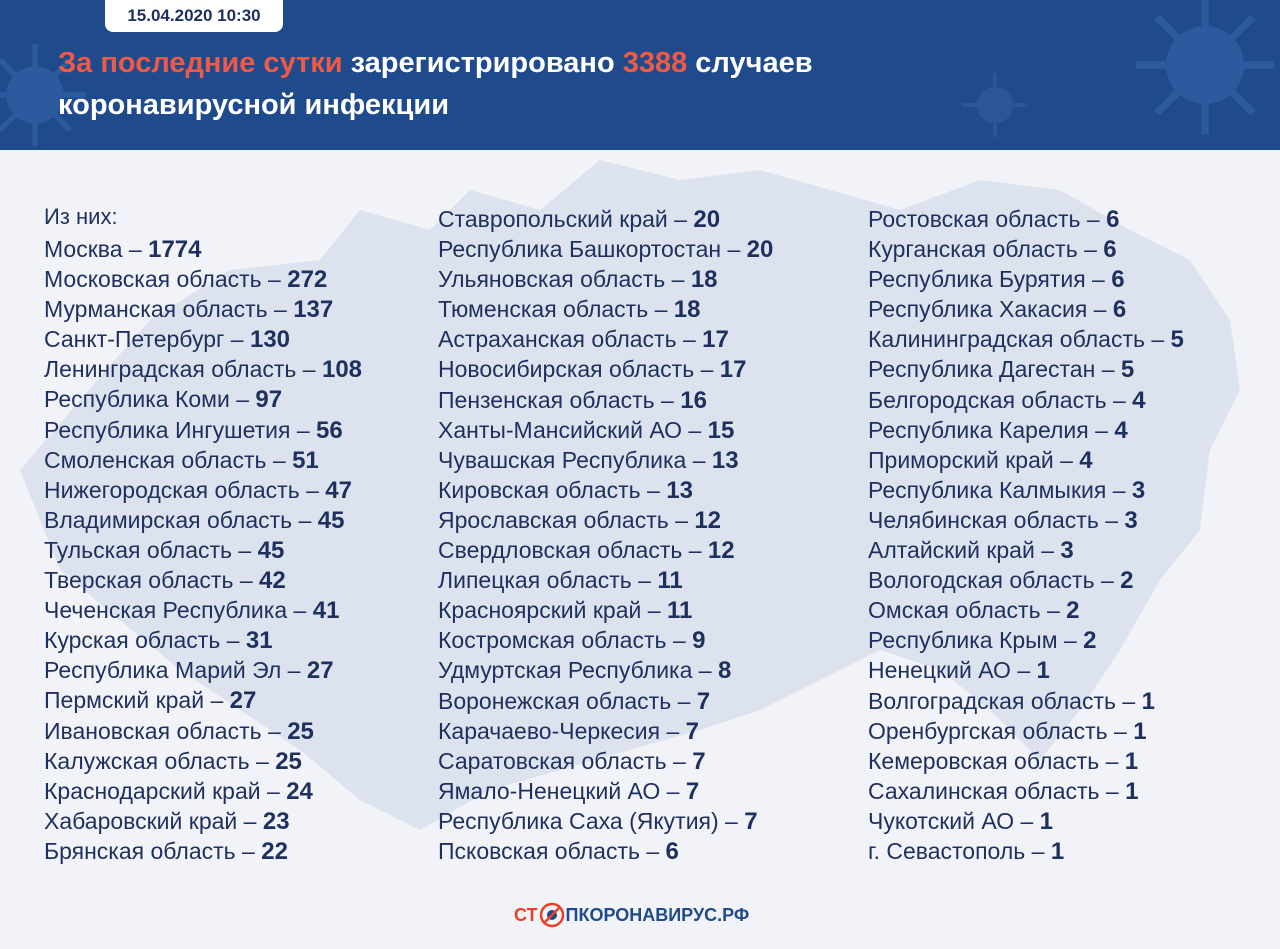  I want to click on region-row: Курганская область – 6, so click(1026, 249).